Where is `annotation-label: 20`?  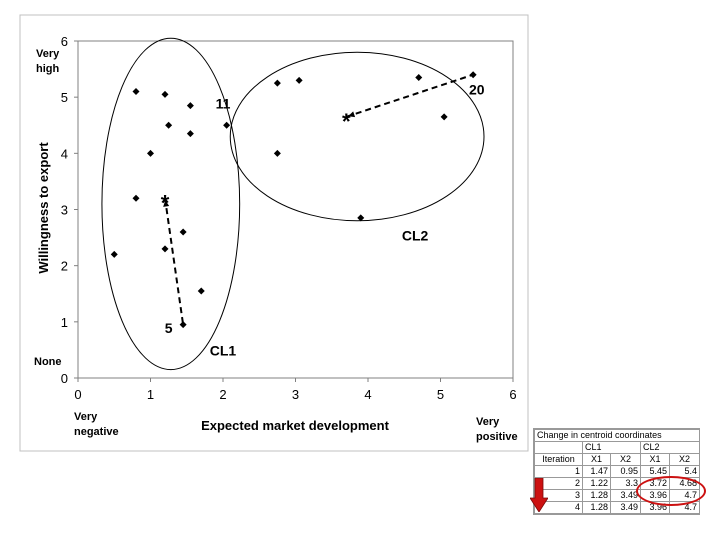 annotation-label: 20 is located at coordinates (477, 89).